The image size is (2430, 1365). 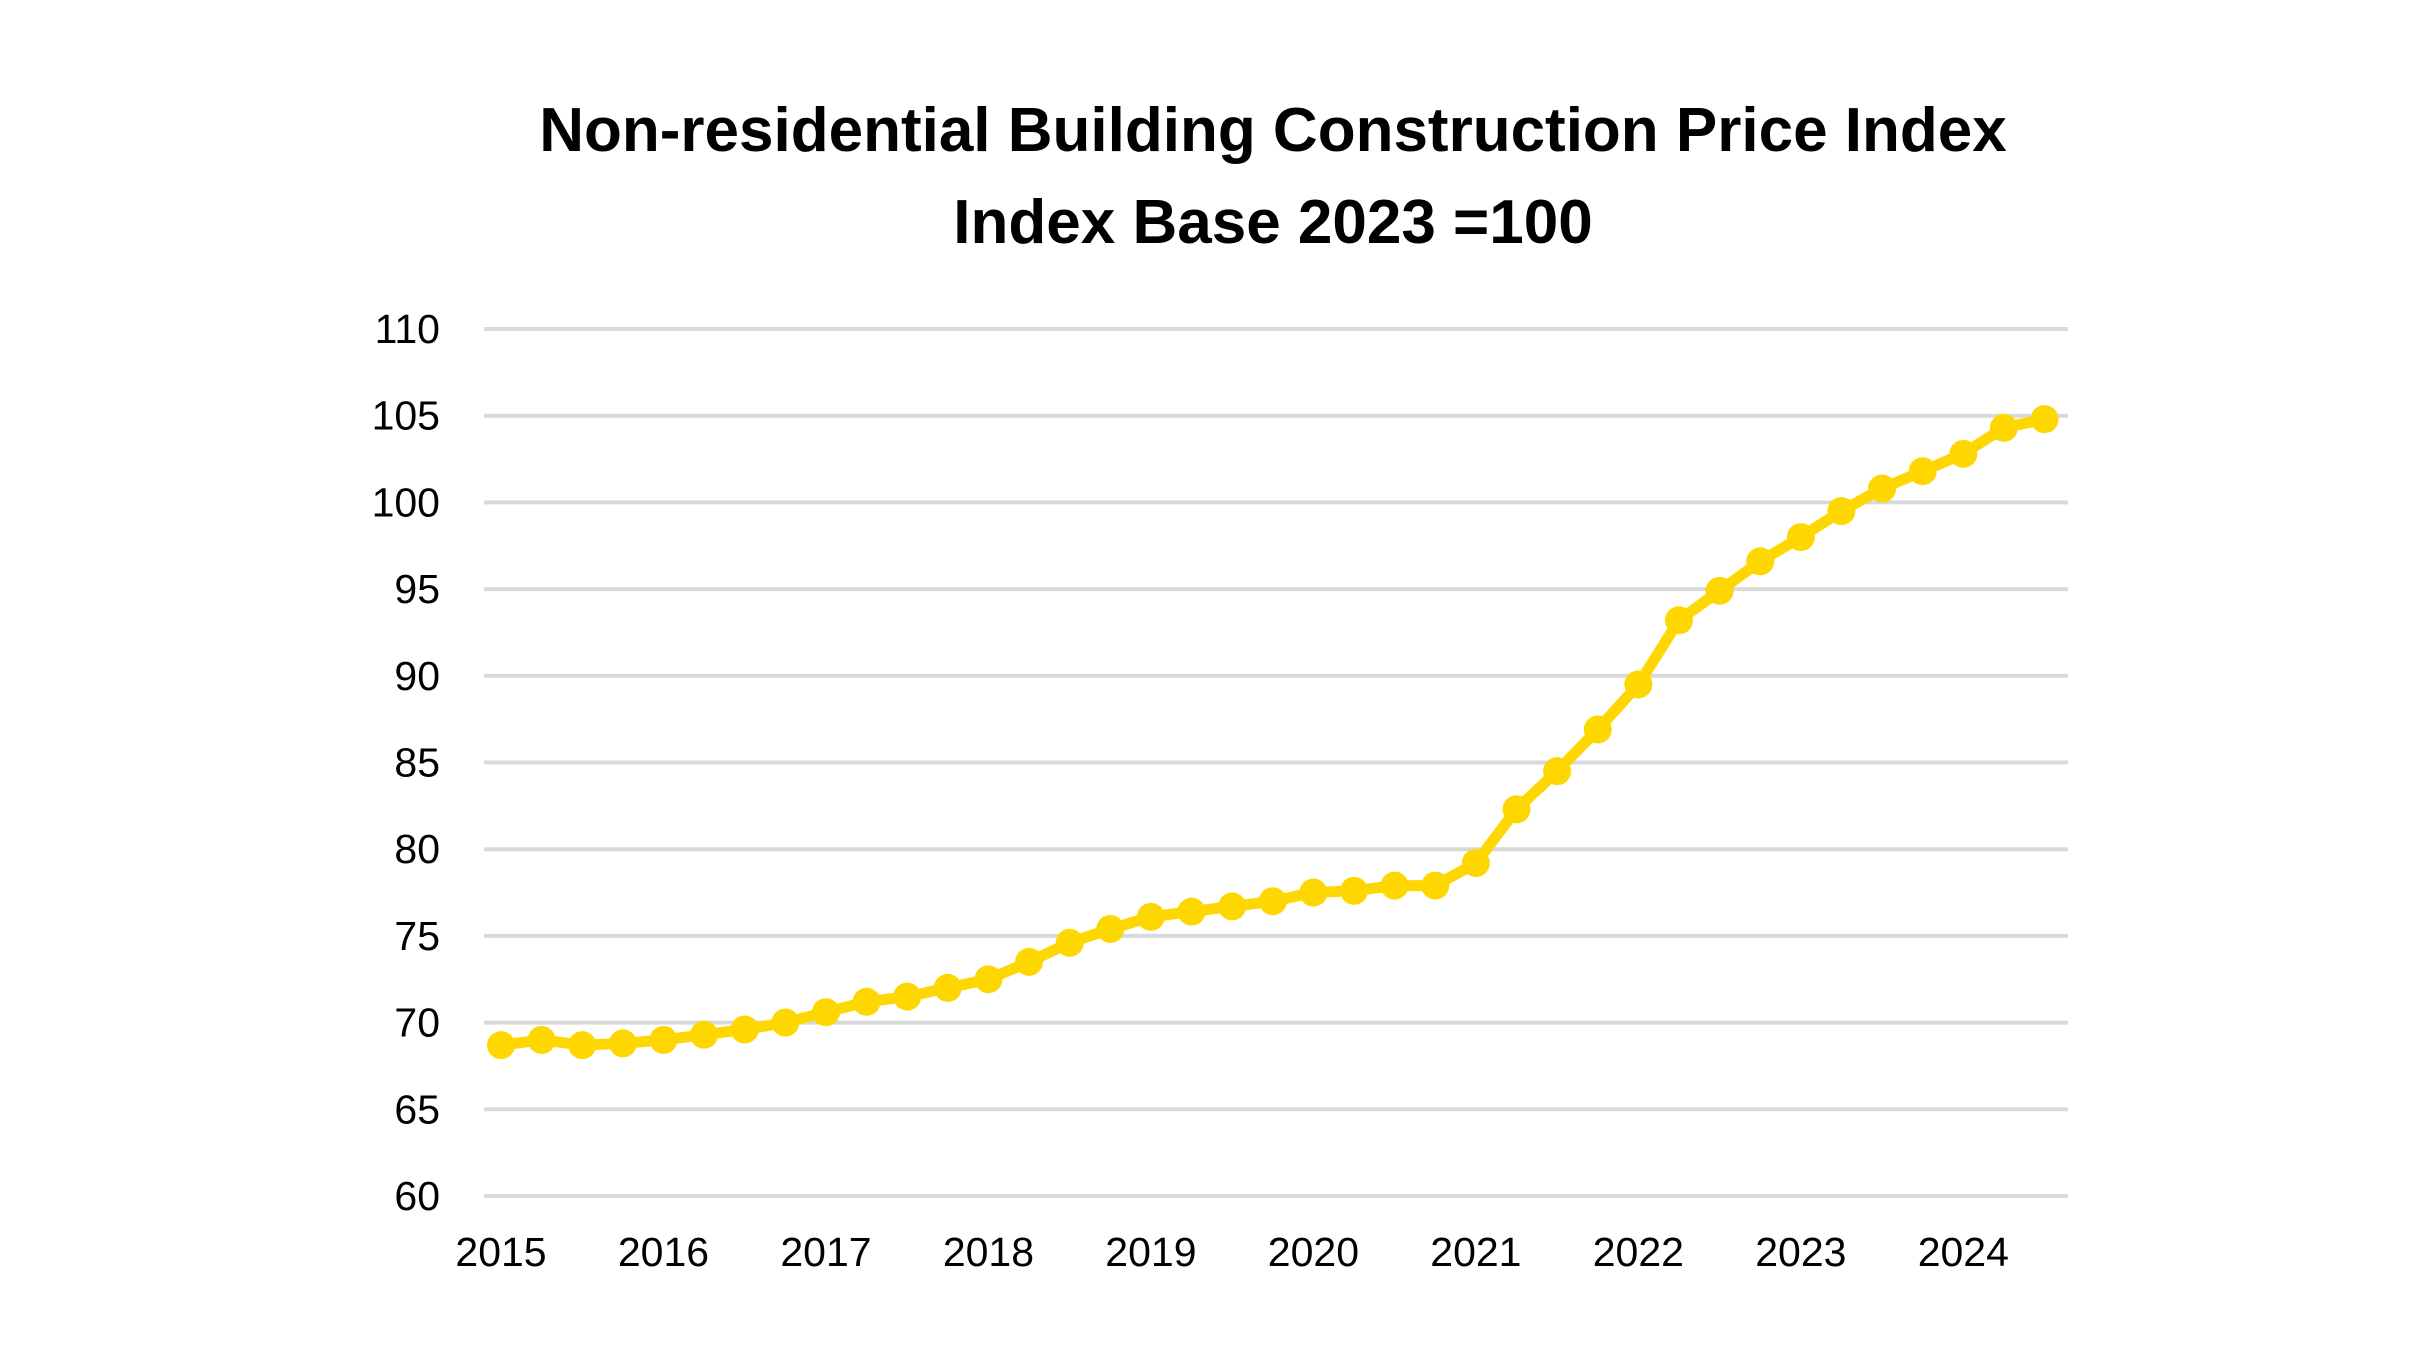 I want to click on x-tick-label: 2019, so click(x=1150, y=1252).